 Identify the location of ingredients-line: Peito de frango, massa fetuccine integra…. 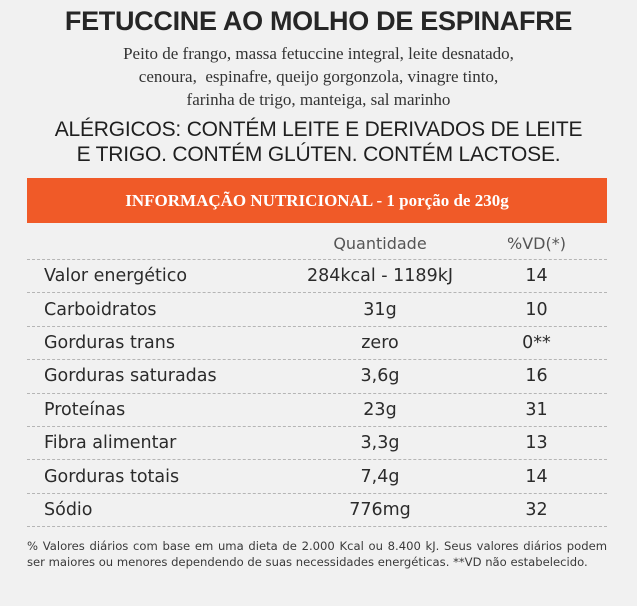
(318, 53).